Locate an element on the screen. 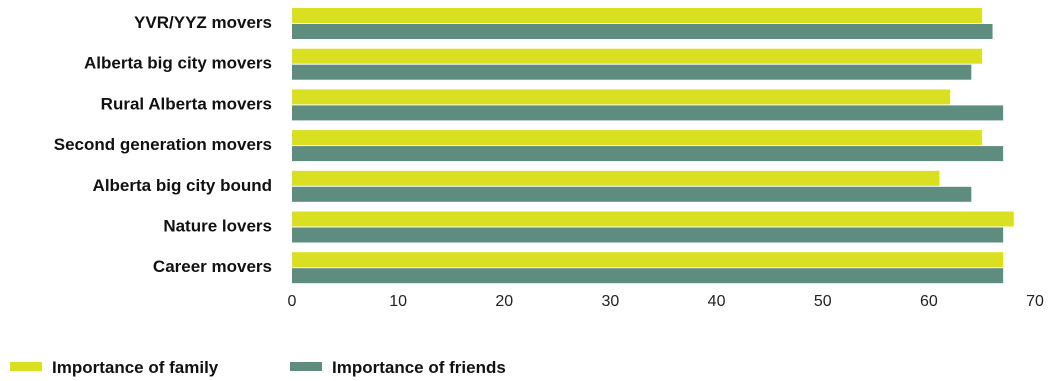 The width and height of the screenshot is (1060, 381). bar-importance-of-friends-rural-alberta-movers is located at coordinates (648, 113).